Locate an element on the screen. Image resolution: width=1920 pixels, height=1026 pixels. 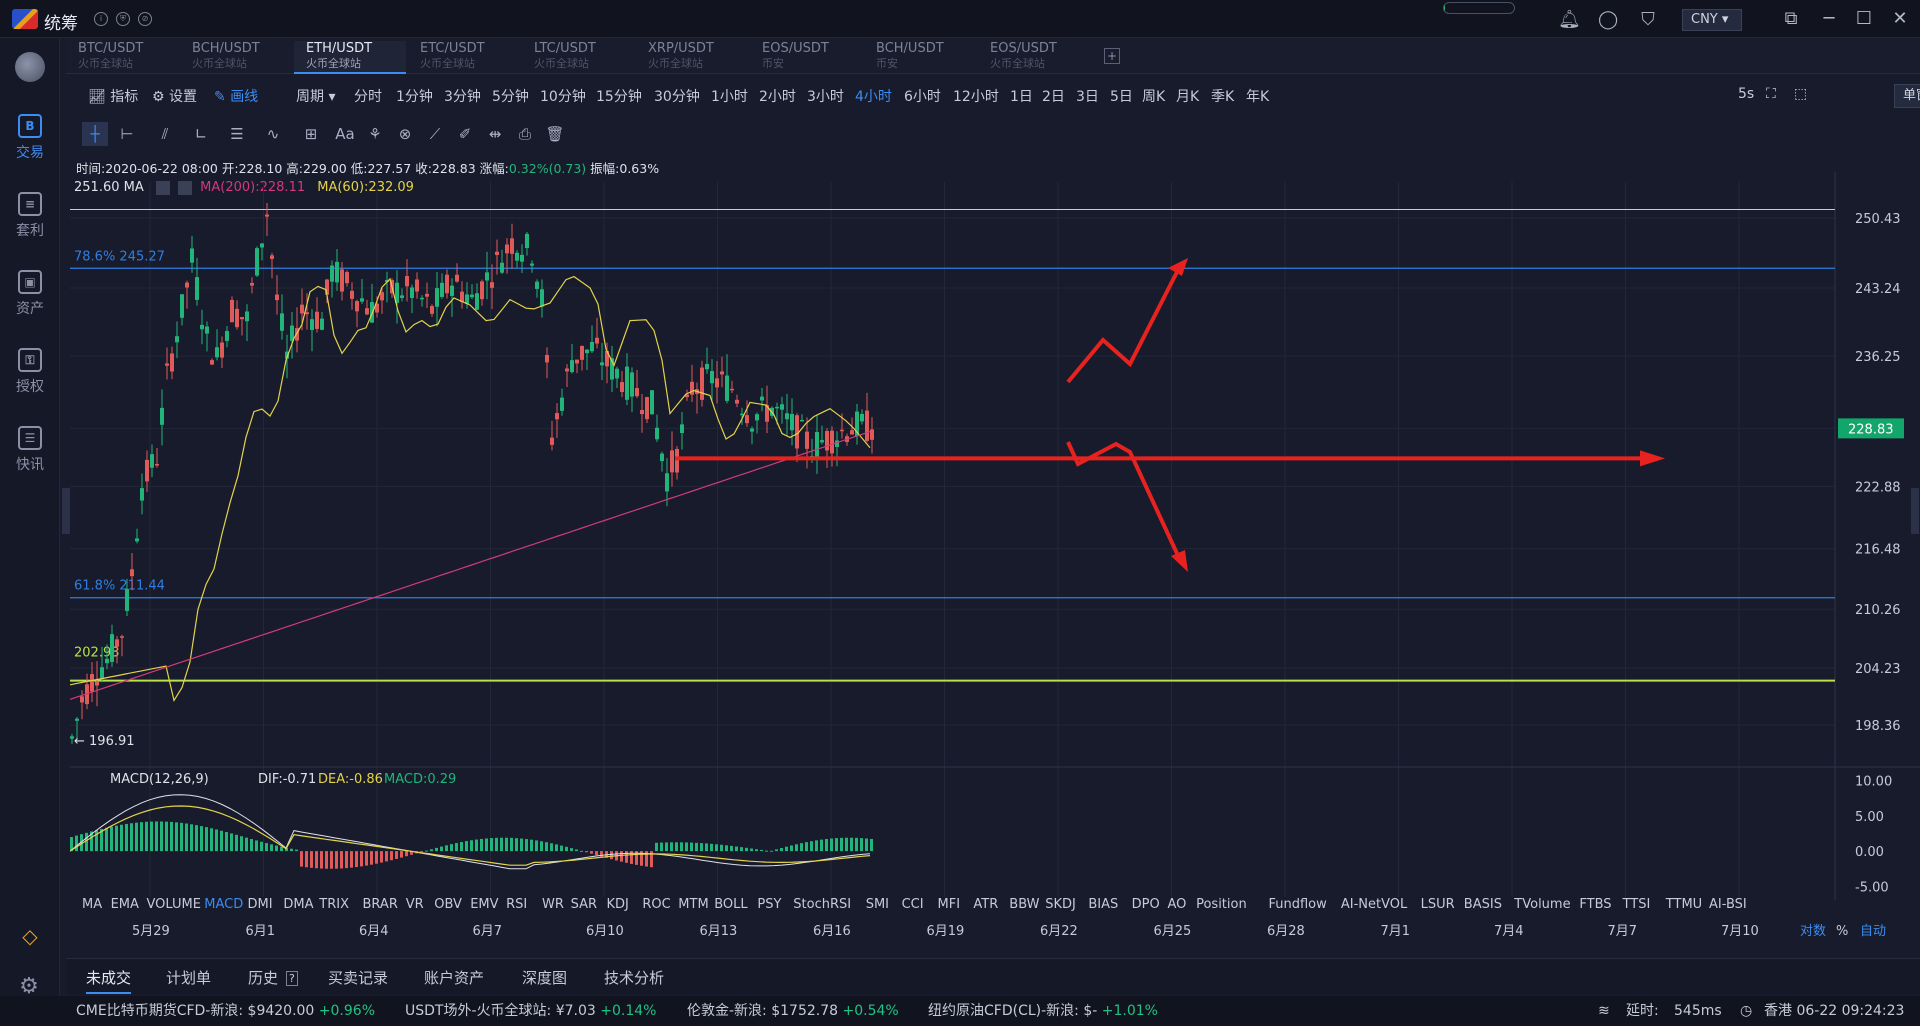
settings-button: ⚙ 设置 is located at coordinates (174, 96).